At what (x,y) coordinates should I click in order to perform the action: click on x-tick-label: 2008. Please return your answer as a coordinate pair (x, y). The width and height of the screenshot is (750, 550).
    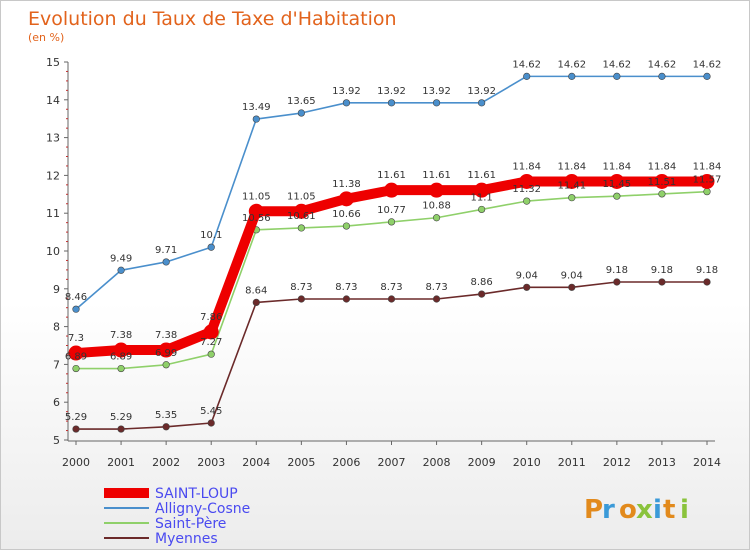
    Looking at the image, I should click on (437, 462).